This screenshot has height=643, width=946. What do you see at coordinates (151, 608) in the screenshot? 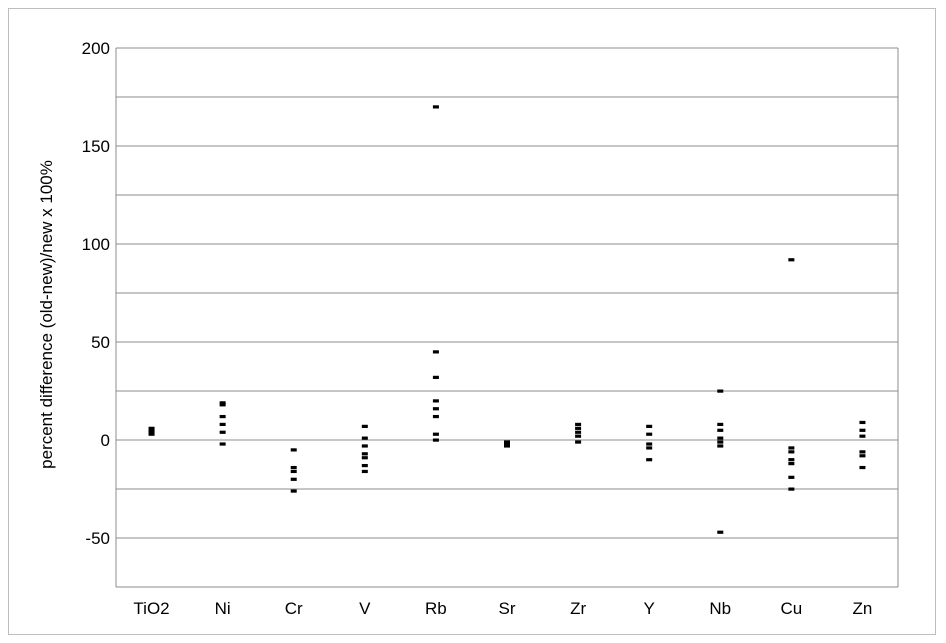
I see `x-tick-label: TiO2` at bounding box center [151, 608].